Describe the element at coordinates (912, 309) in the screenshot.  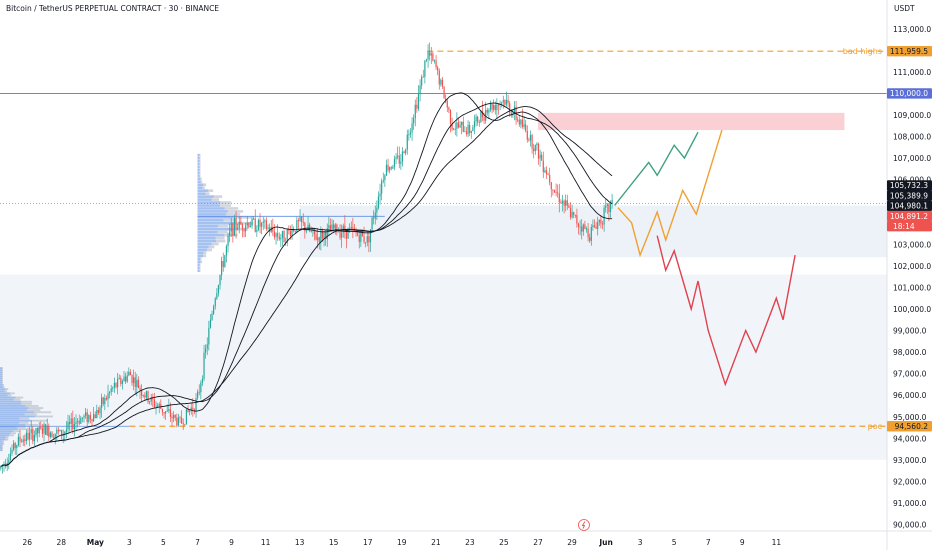
I see `price-tick-label: 100,000.0` at that location.